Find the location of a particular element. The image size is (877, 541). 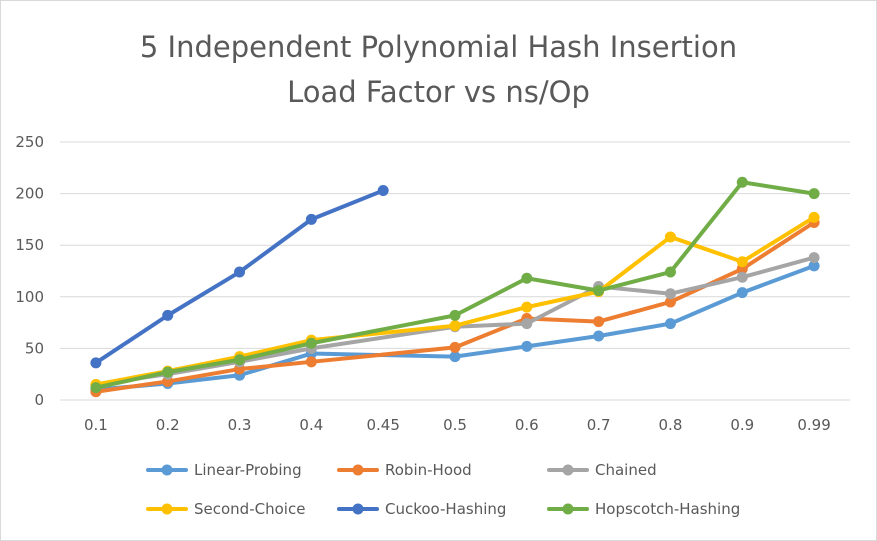

y-tick-label: 250 is located at coordinates (29, 142).